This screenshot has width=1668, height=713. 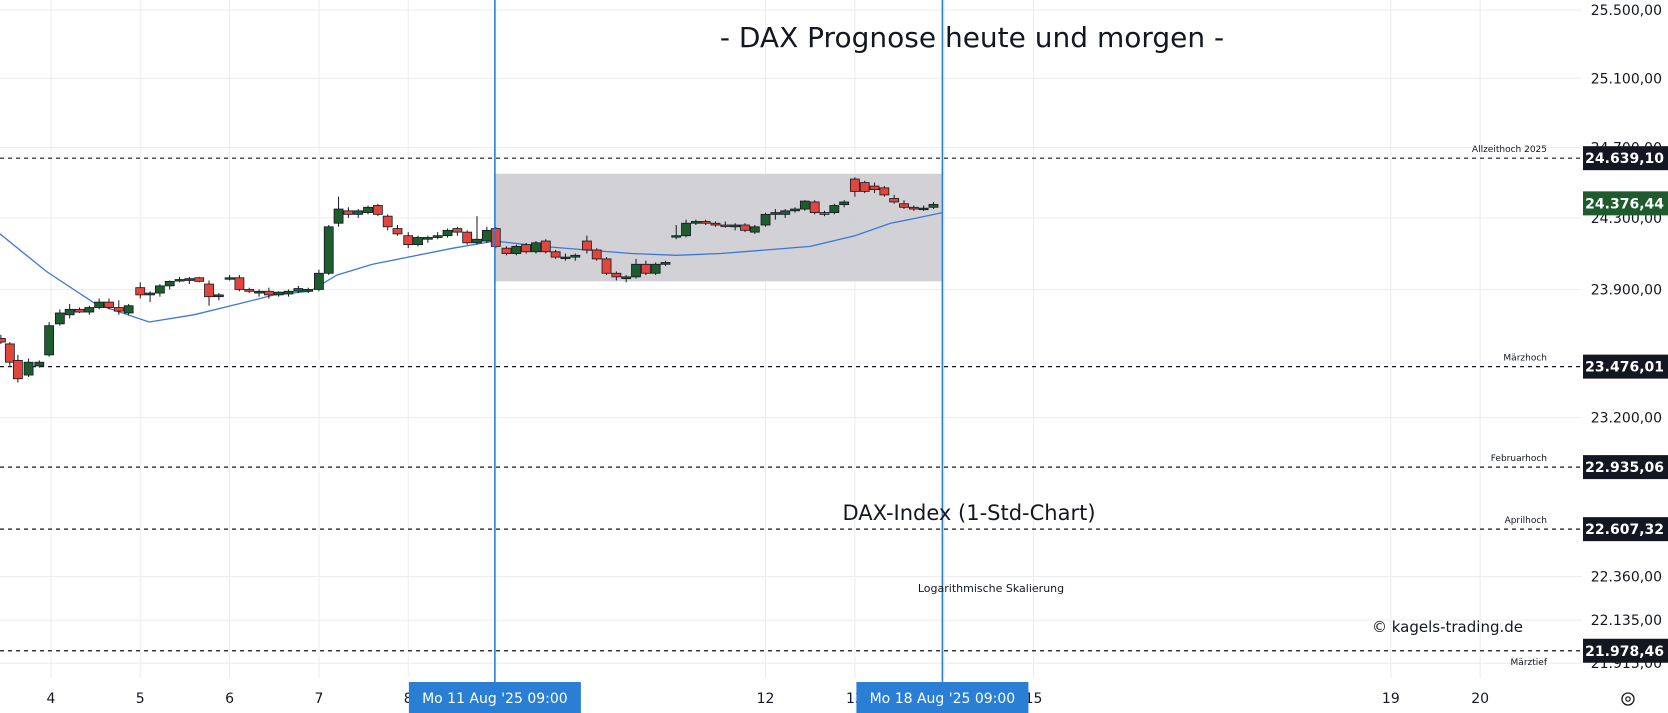 What do you see at coordinates (1628, 699) in the screenshot?
I see `settings-gear-icon` at bounding box center [1628, 699].